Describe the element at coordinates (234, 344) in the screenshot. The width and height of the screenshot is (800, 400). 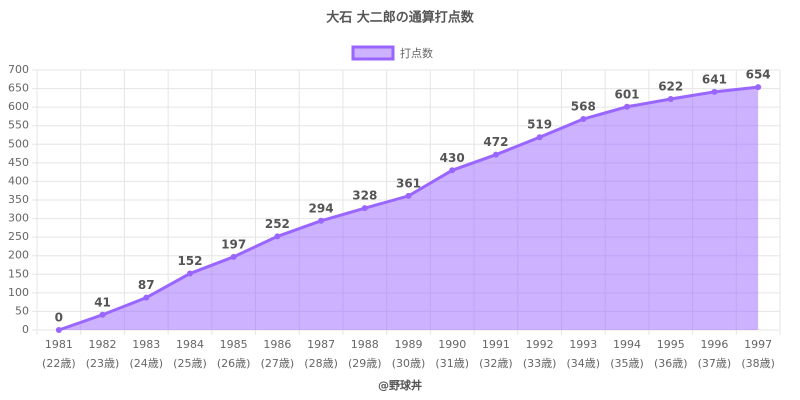
I see `x-tick-label: 1985` at that location.